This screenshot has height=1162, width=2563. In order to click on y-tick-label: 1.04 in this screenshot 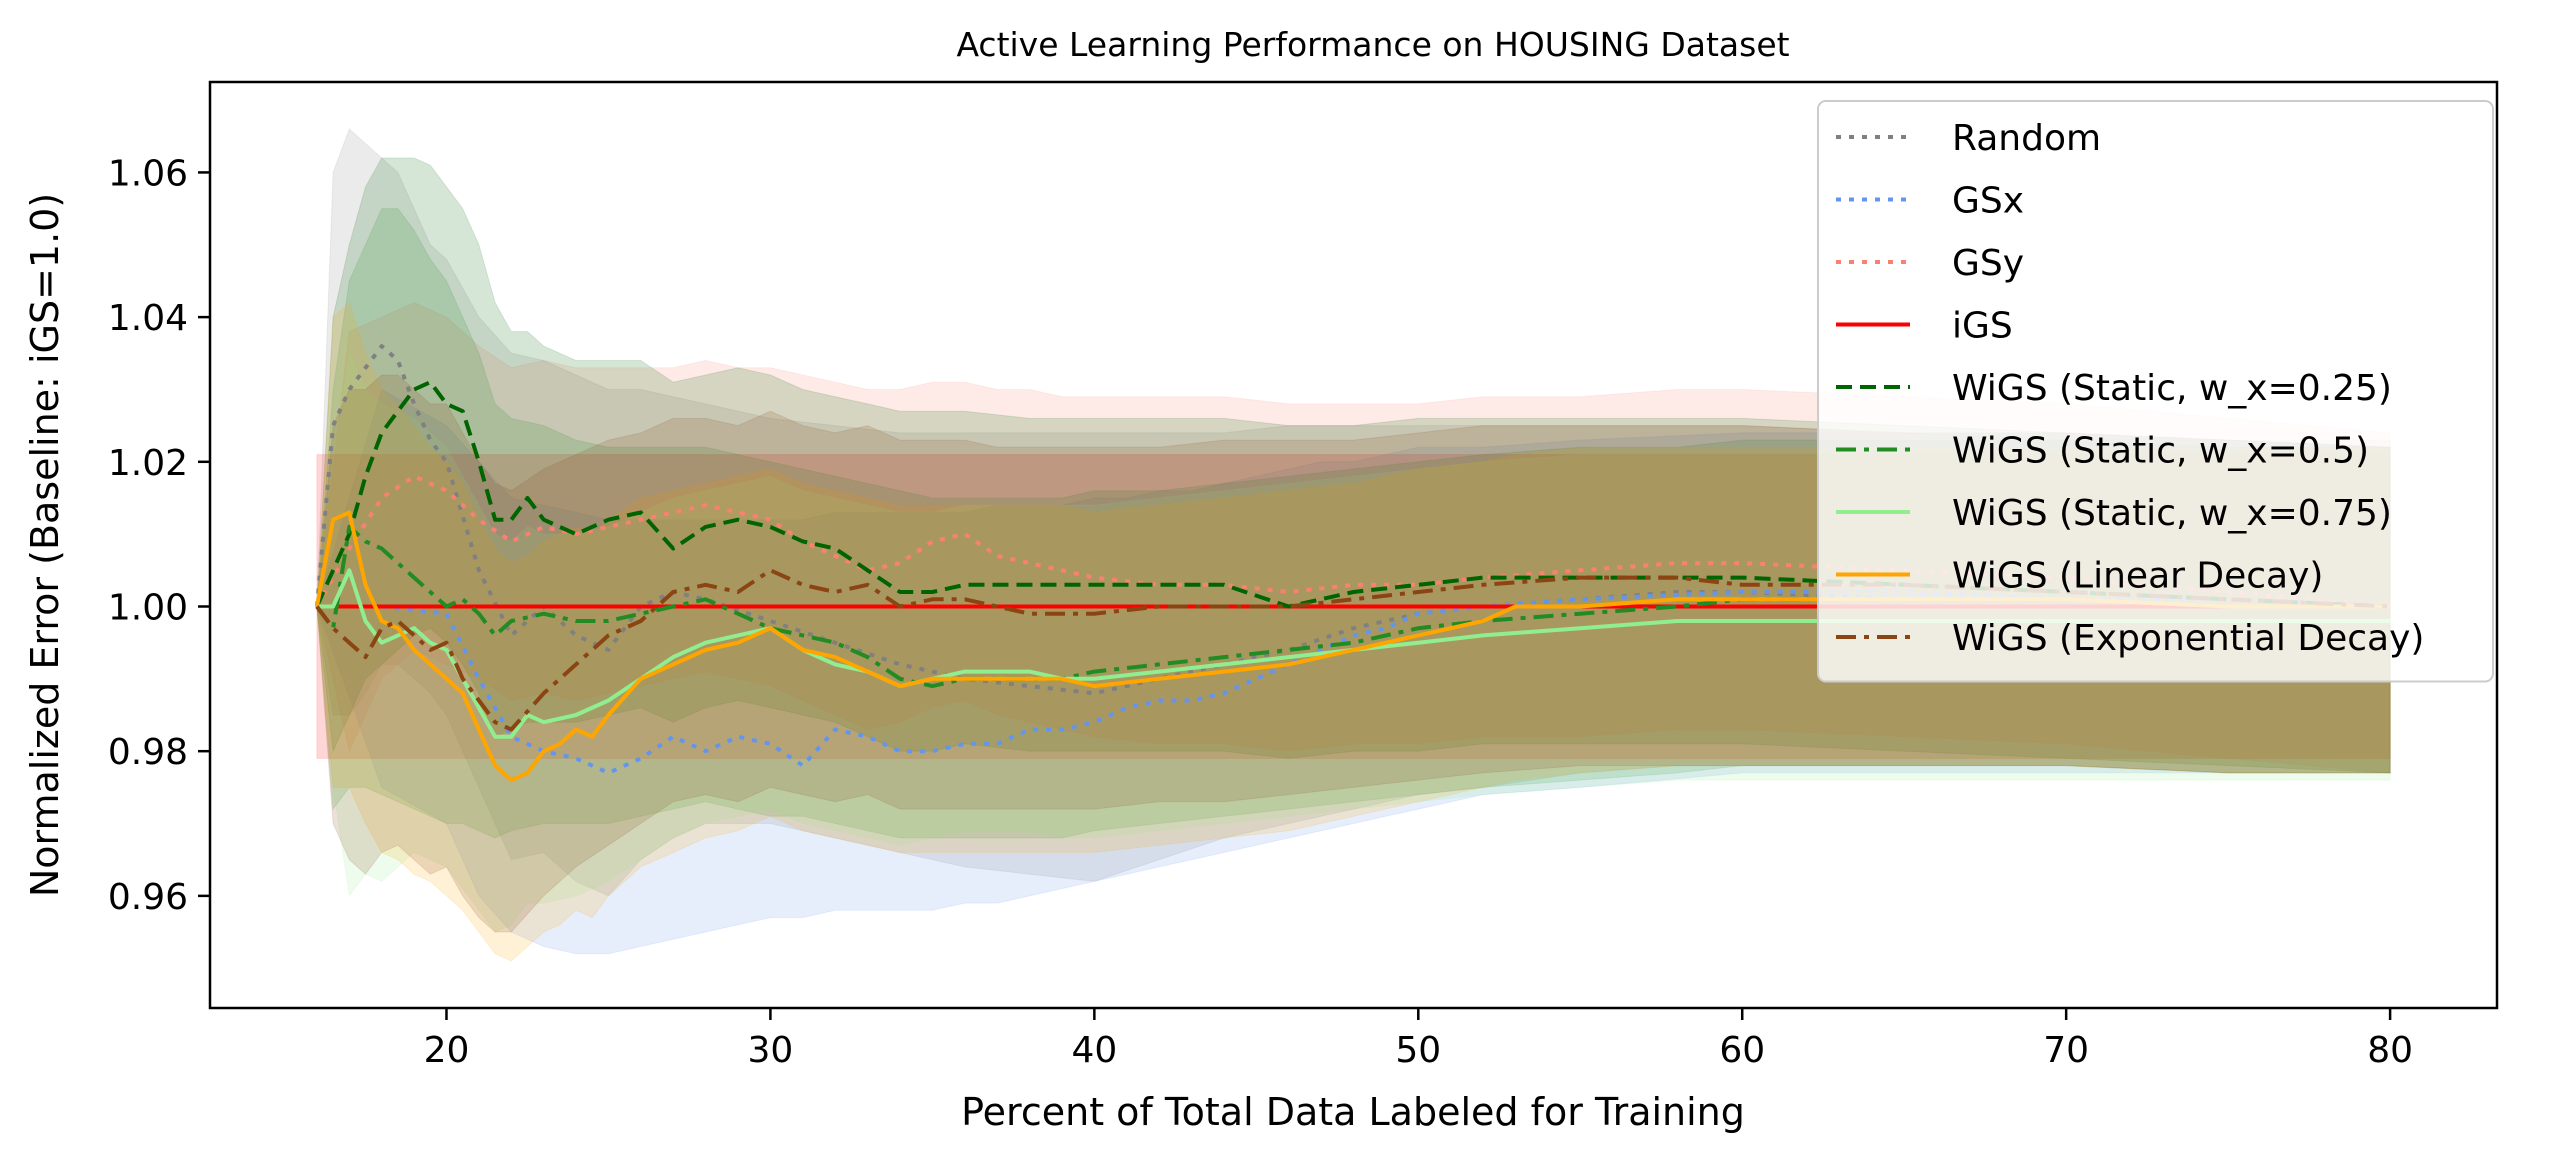, I will do `click(148, 318)`.